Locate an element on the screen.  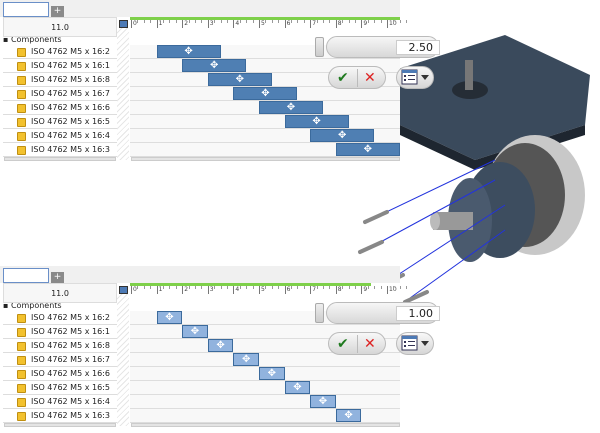
header-value: 11.0 is located at coordinates (60, 293).